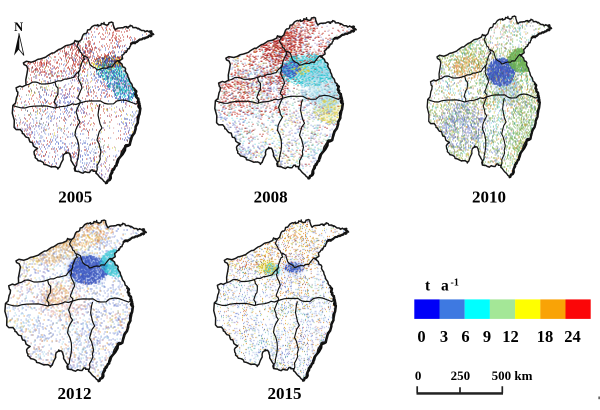 Image resolution: width=600 pixels, height=410 pixels. I want to click on svg-text: -1, so click(455, 283).